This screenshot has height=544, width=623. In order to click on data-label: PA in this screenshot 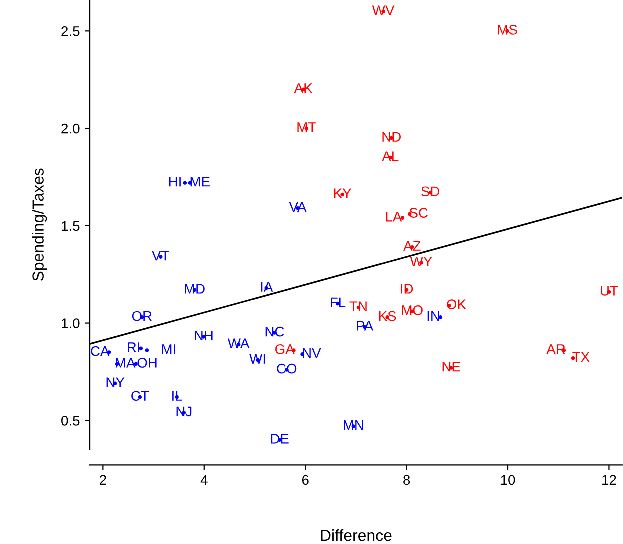, I will do `click(365, 326)`.